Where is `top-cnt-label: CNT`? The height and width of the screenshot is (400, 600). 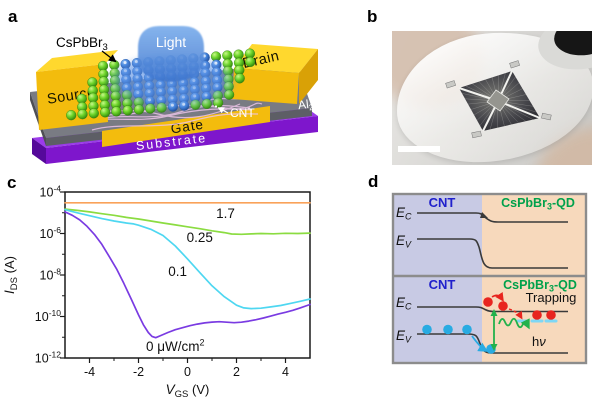 top-cnt-label: CNT is located at coordinates (442, 202).